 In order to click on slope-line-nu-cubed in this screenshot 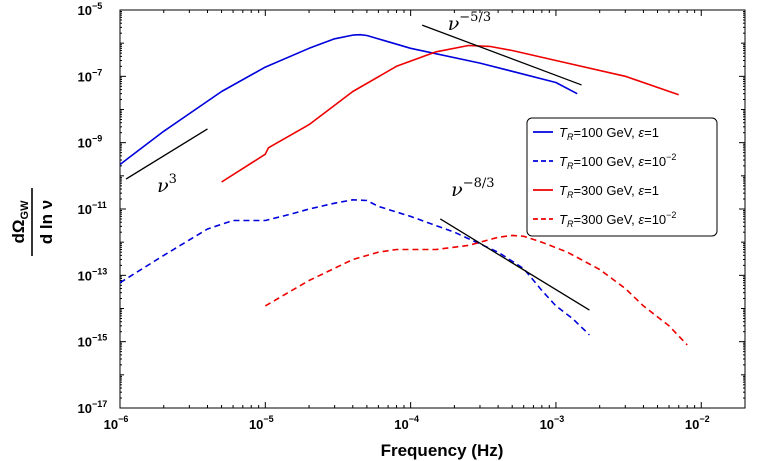, I will do `click(166, 154)`.